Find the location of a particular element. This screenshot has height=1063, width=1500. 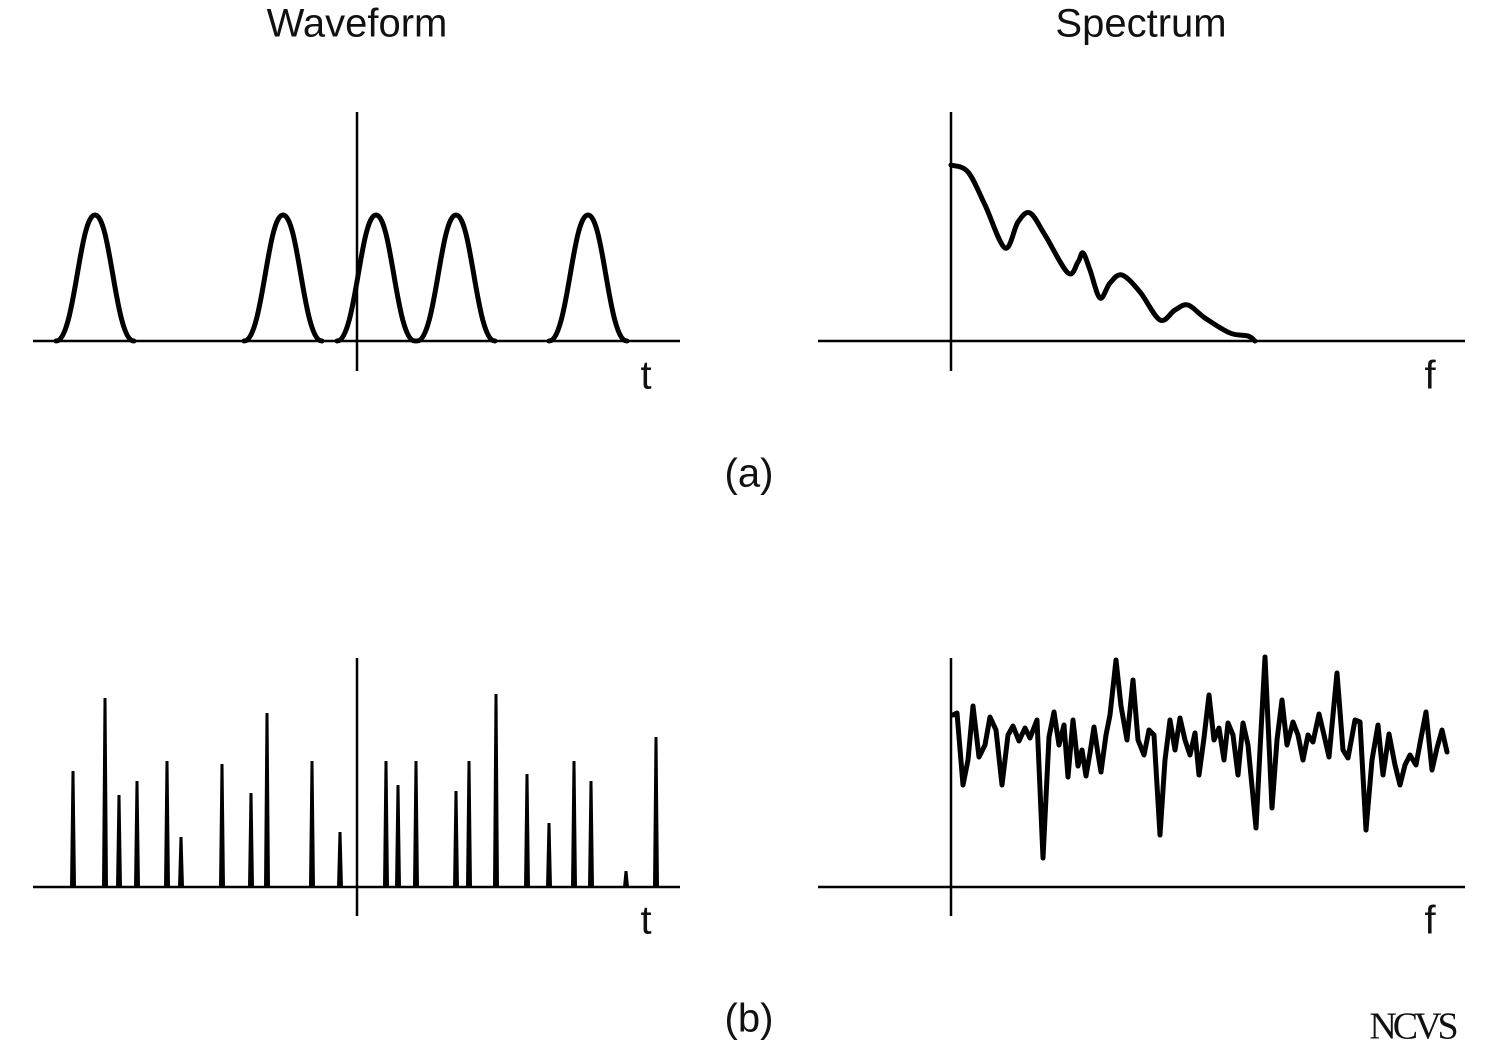

logo: NCVS is located at coordinates (1412, 1027).